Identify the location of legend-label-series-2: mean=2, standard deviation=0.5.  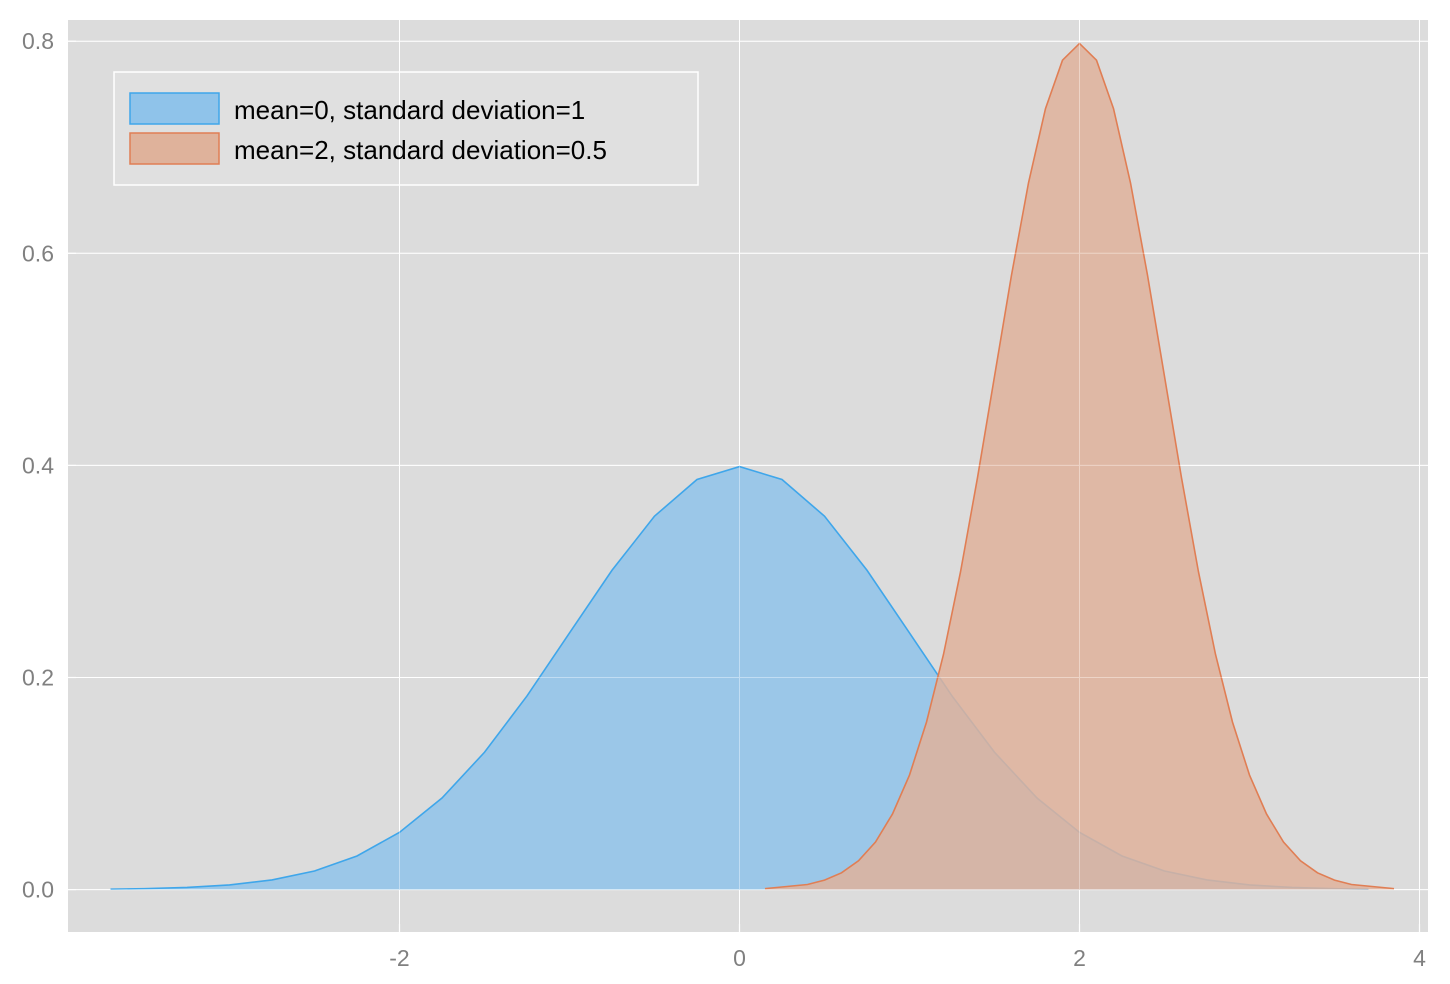
(420, 150).